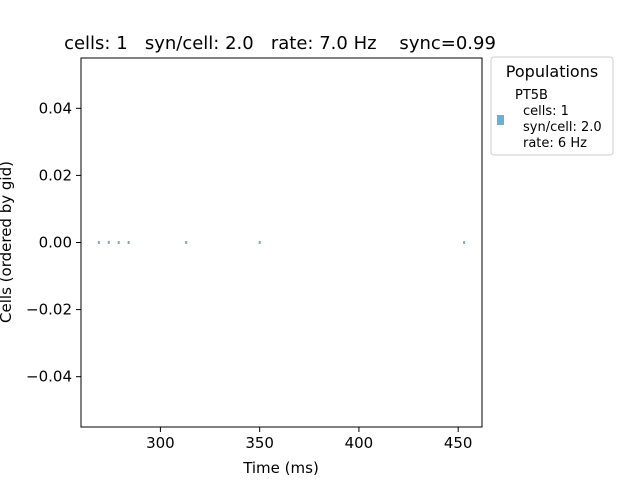 This screenshot has width=640, height=480. I want to click on x-tick-label: 450, so click(458, 443).